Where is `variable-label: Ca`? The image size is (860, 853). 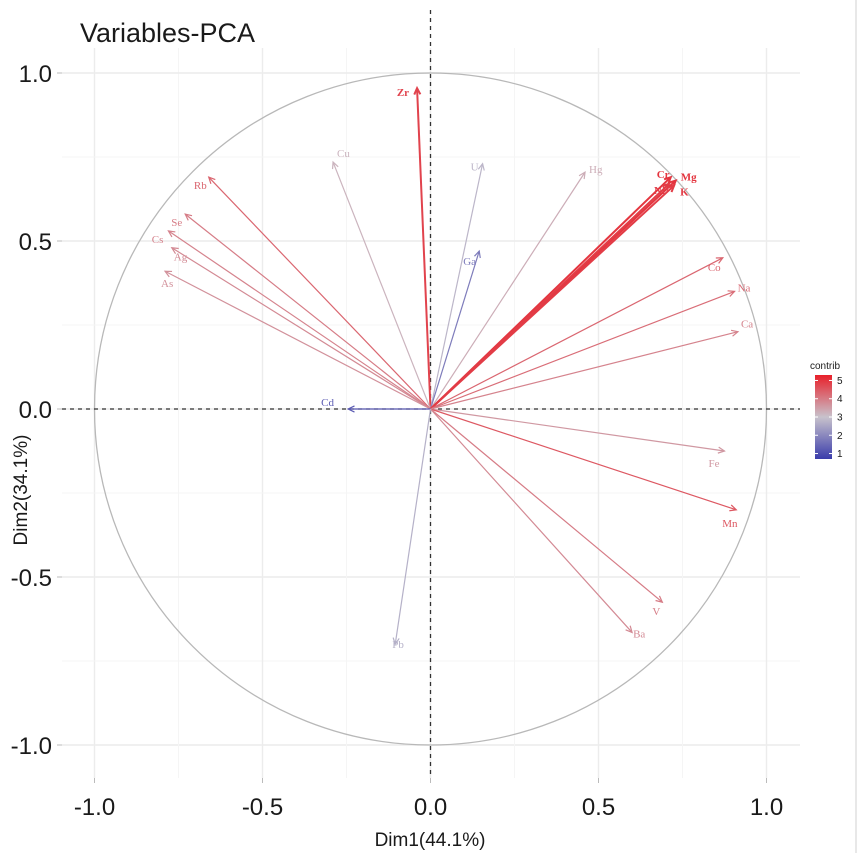
variable-label: Ca is located at coordinates (747, 325).